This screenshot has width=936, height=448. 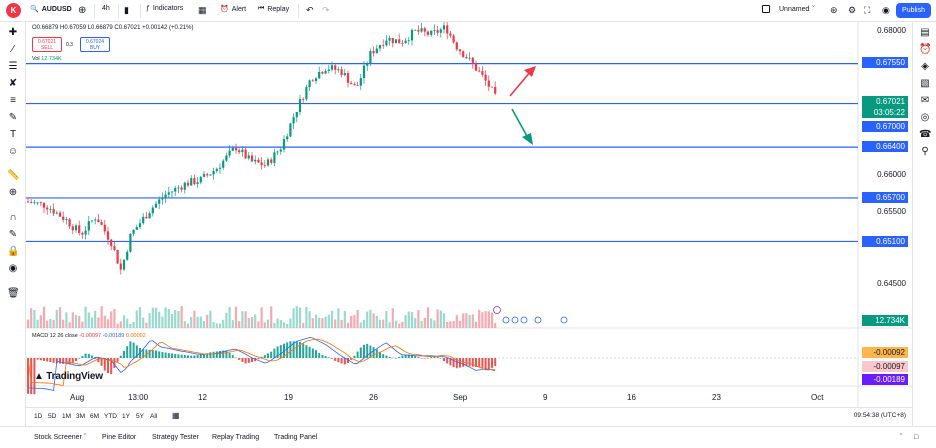 What do you see at coordinates (925, 100) in the screenshot?
I see `chat-icon: ✉` at bounding box center [925, 100].